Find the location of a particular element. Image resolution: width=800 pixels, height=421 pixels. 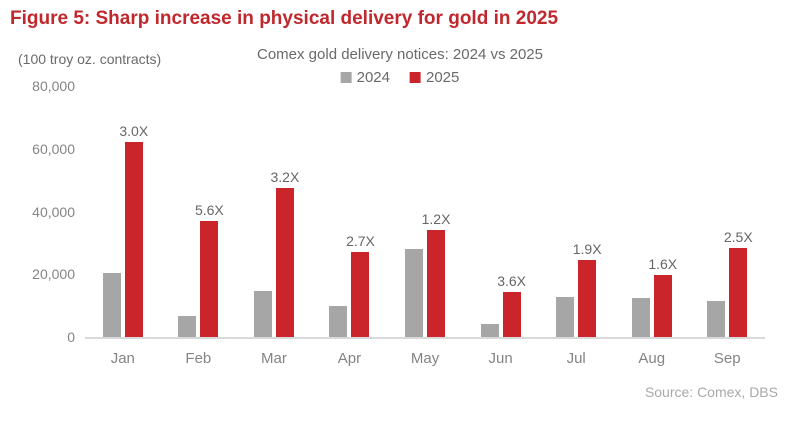

bar-2025-mar: 3.2X is located at coordinates (285, 253).